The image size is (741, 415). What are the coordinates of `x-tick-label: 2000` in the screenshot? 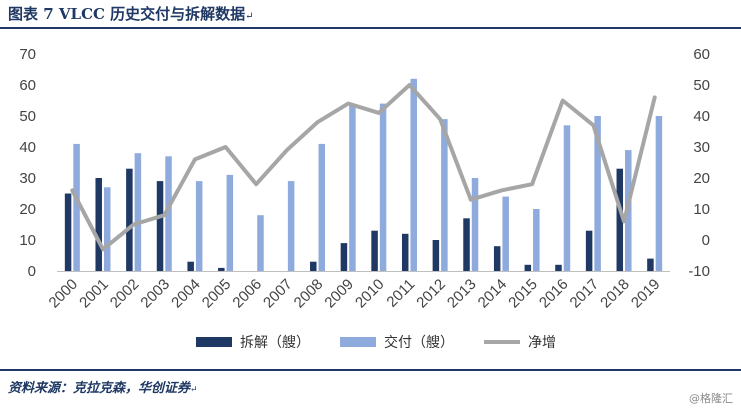 It's located at (64, 294).